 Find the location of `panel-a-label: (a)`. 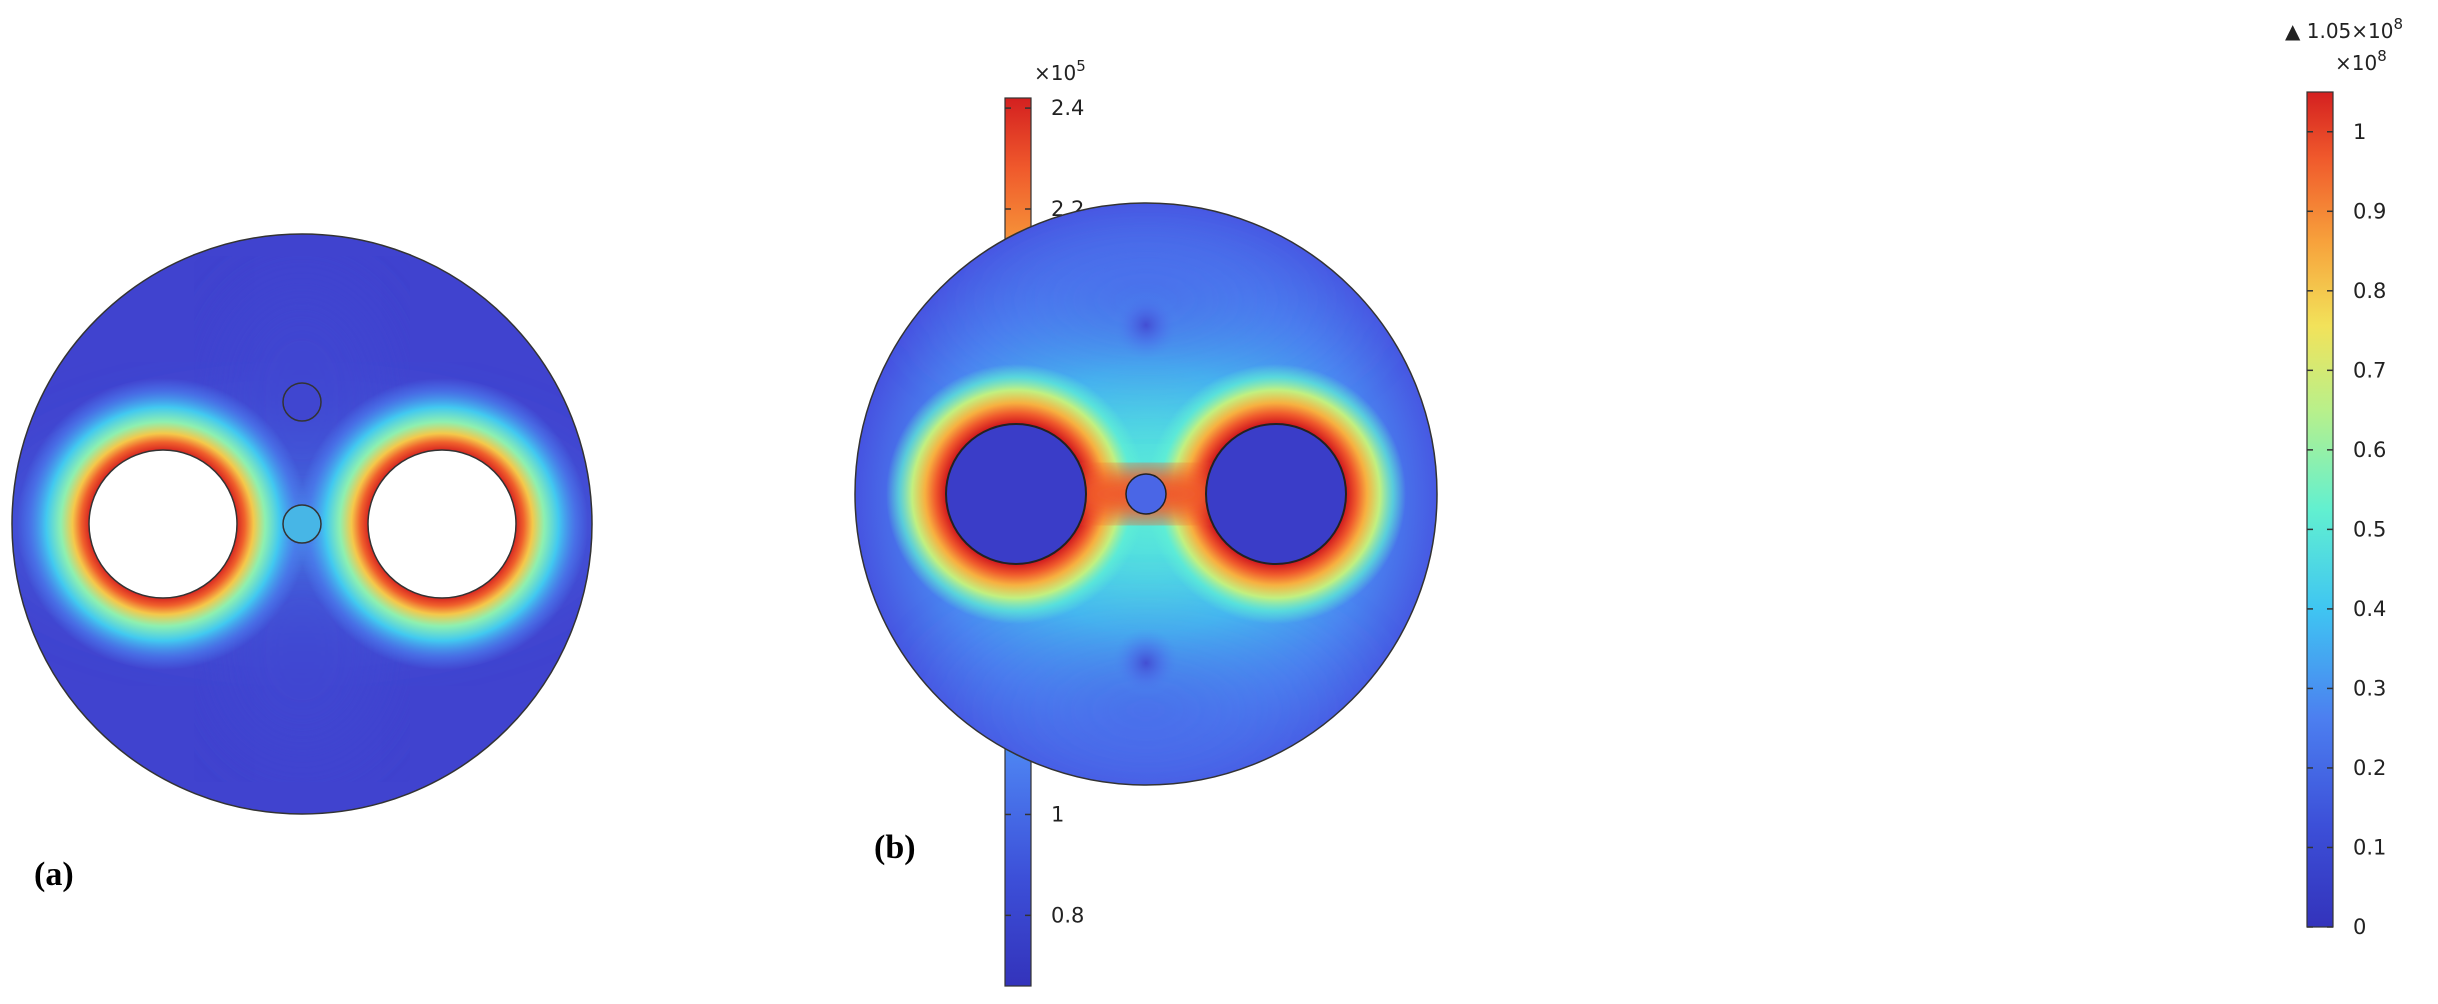

panel-a-label: (a) is located at coordinates (54, 874).